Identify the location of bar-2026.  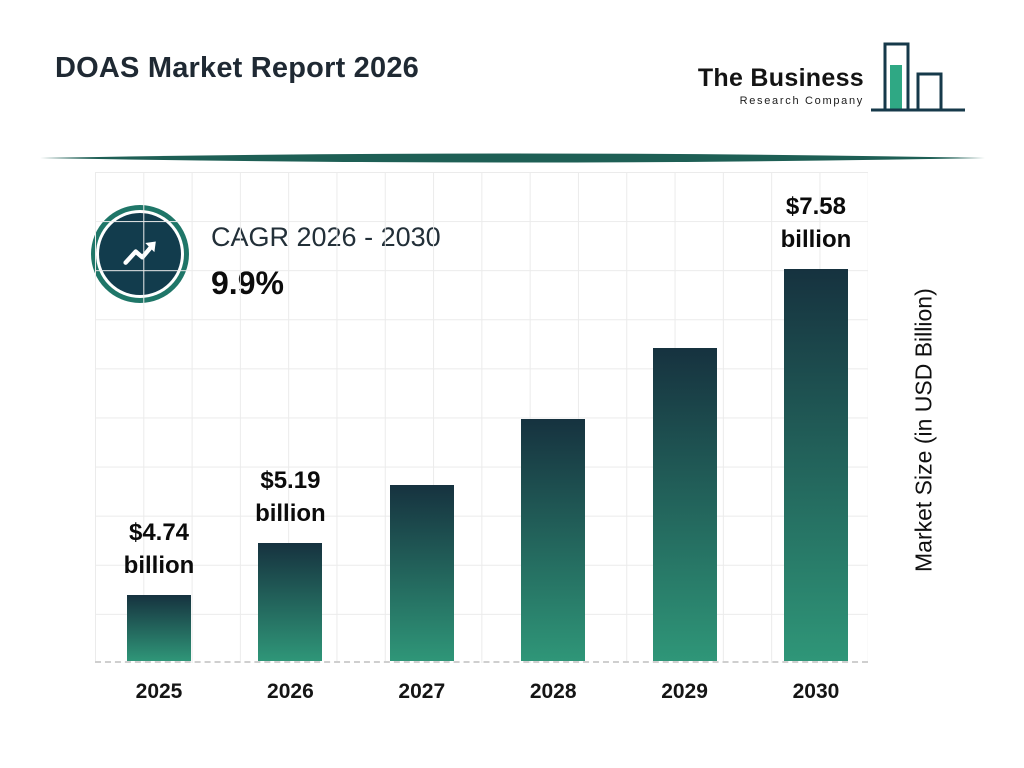
(290, 602).